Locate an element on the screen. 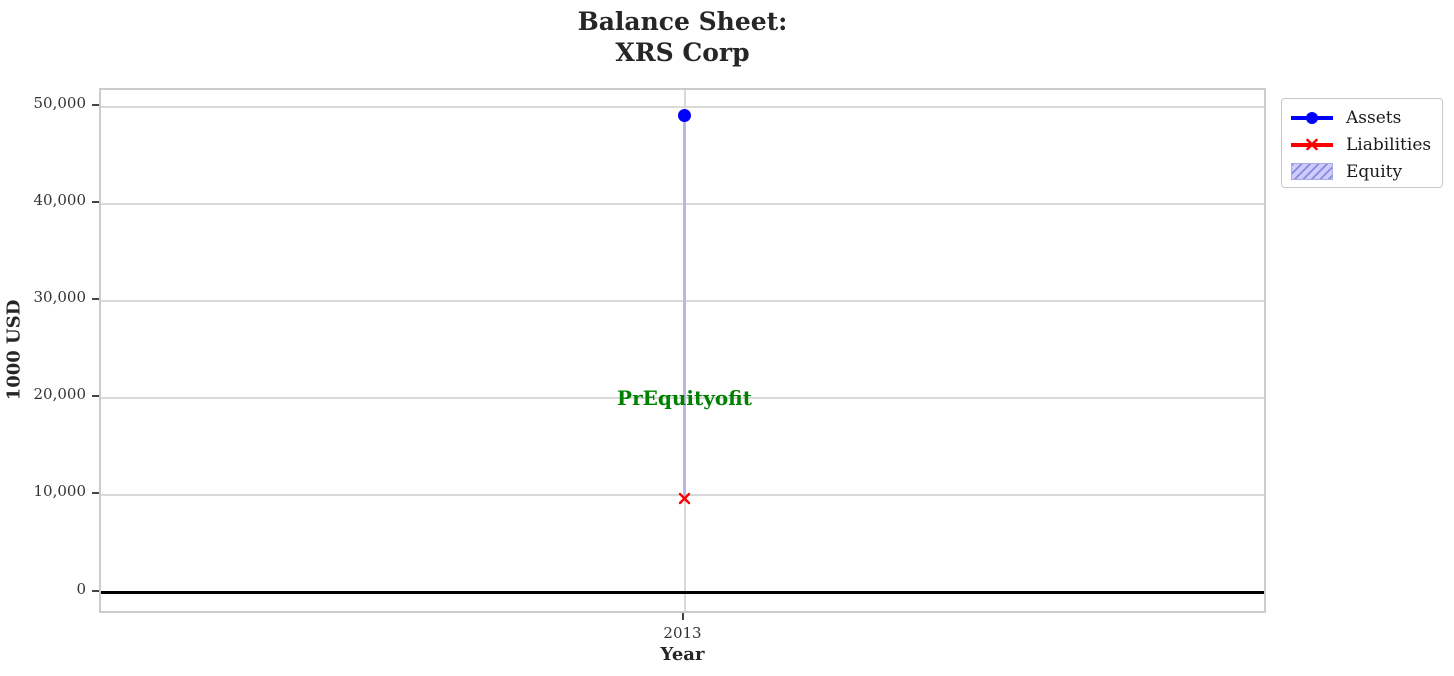 This screenshot has height=676, width=1454. legend-label-assets: Assets is located at coordinates (1374, 117).